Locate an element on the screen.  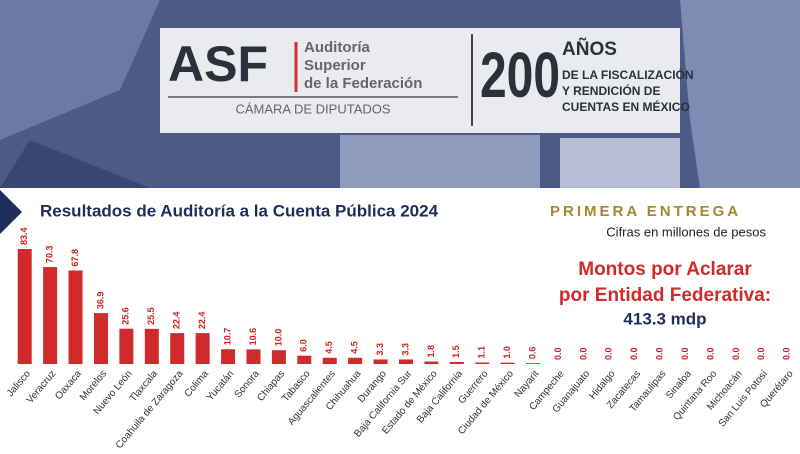
value-label: 1.8 is located at coordinates (431, 351).